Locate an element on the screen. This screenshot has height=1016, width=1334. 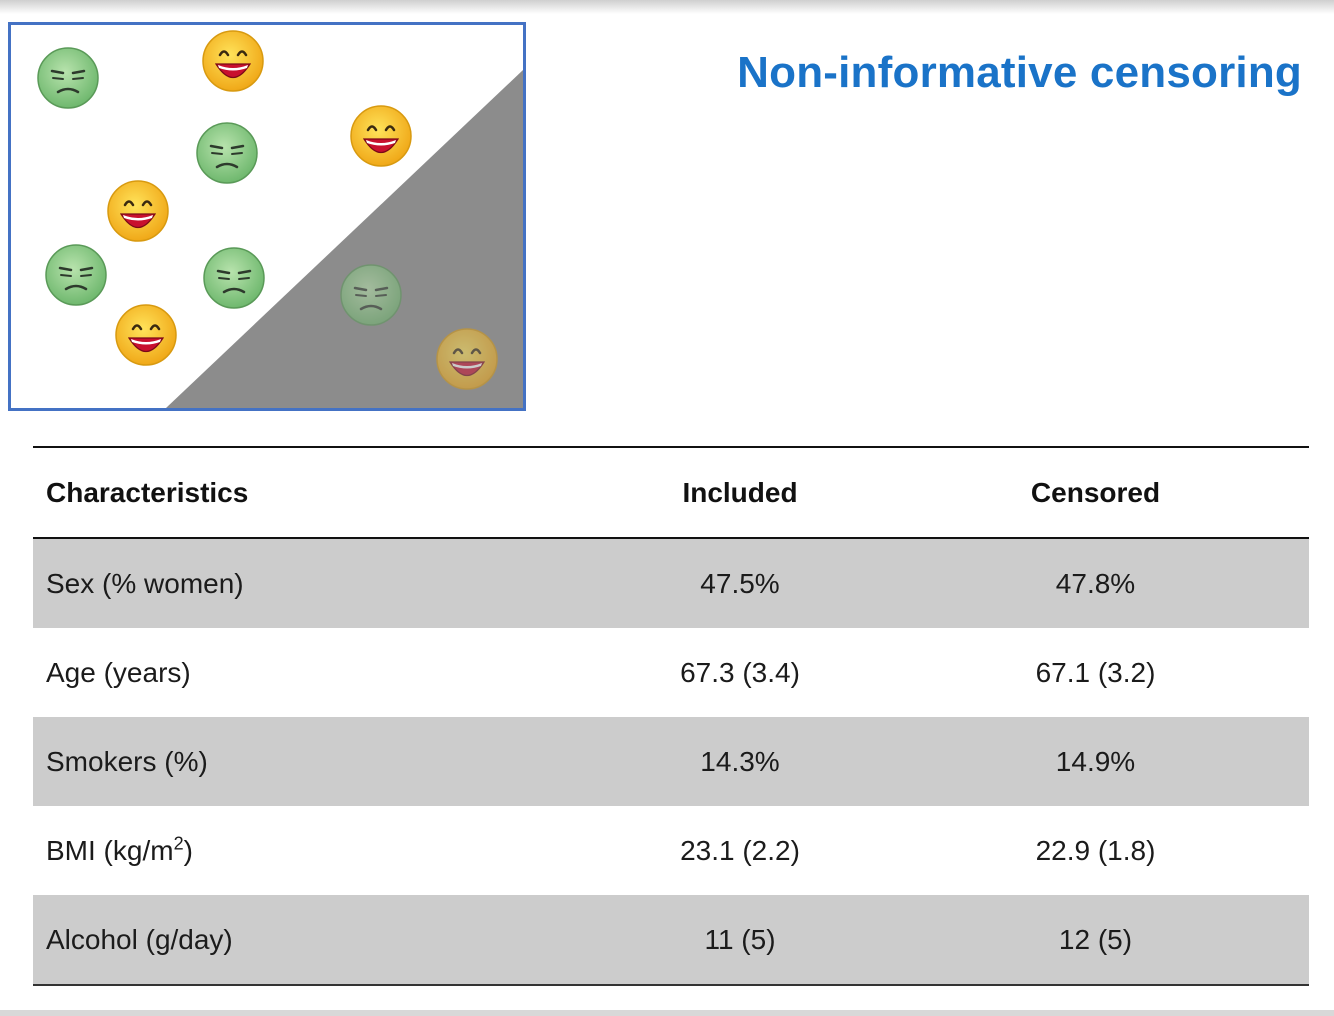
row-label: Sex (% women) is located at coordinates (315, 583).